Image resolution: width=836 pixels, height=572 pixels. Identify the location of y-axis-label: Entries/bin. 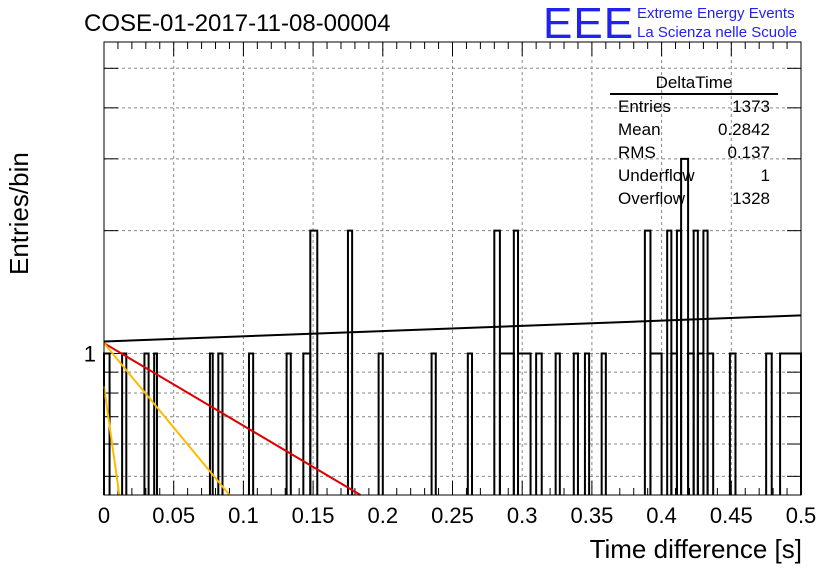
(19, 213).